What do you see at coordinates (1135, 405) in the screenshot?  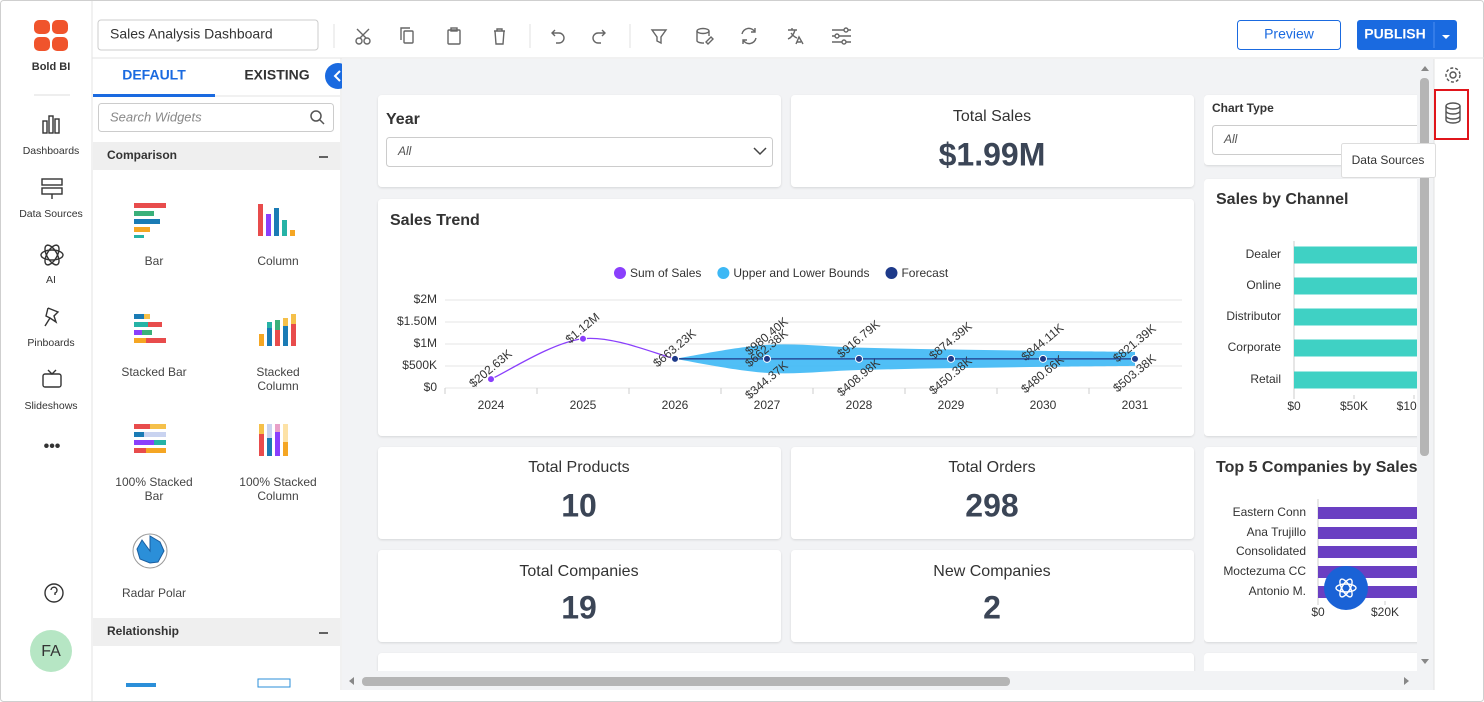 I see `x-tick-label: 2031` at bounding box center [1135, 405].